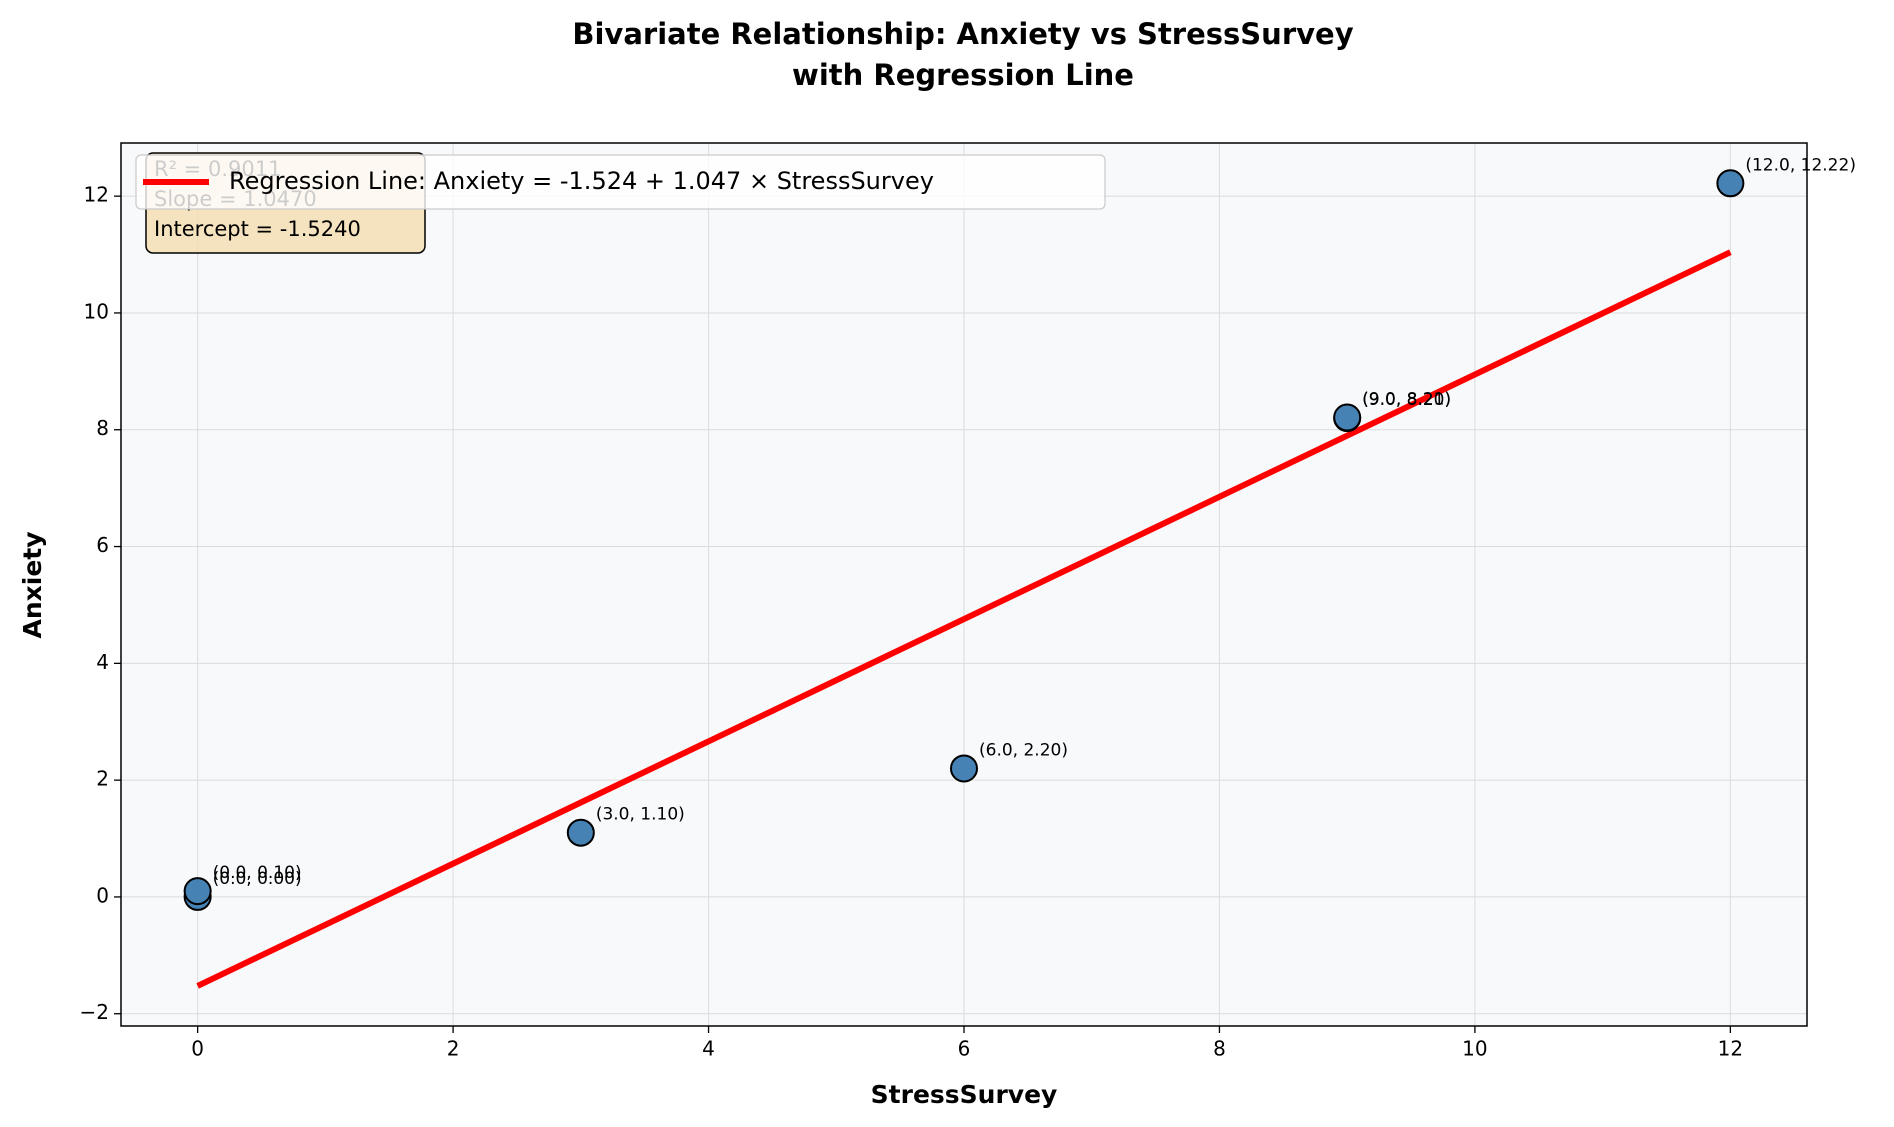 The height and width of the screenshot is (1127, 1894). What do you see at coordinates (32, 584) in the screenshot?
I see `y-axis-label: Anxiety` at bounding box center [32, 584].